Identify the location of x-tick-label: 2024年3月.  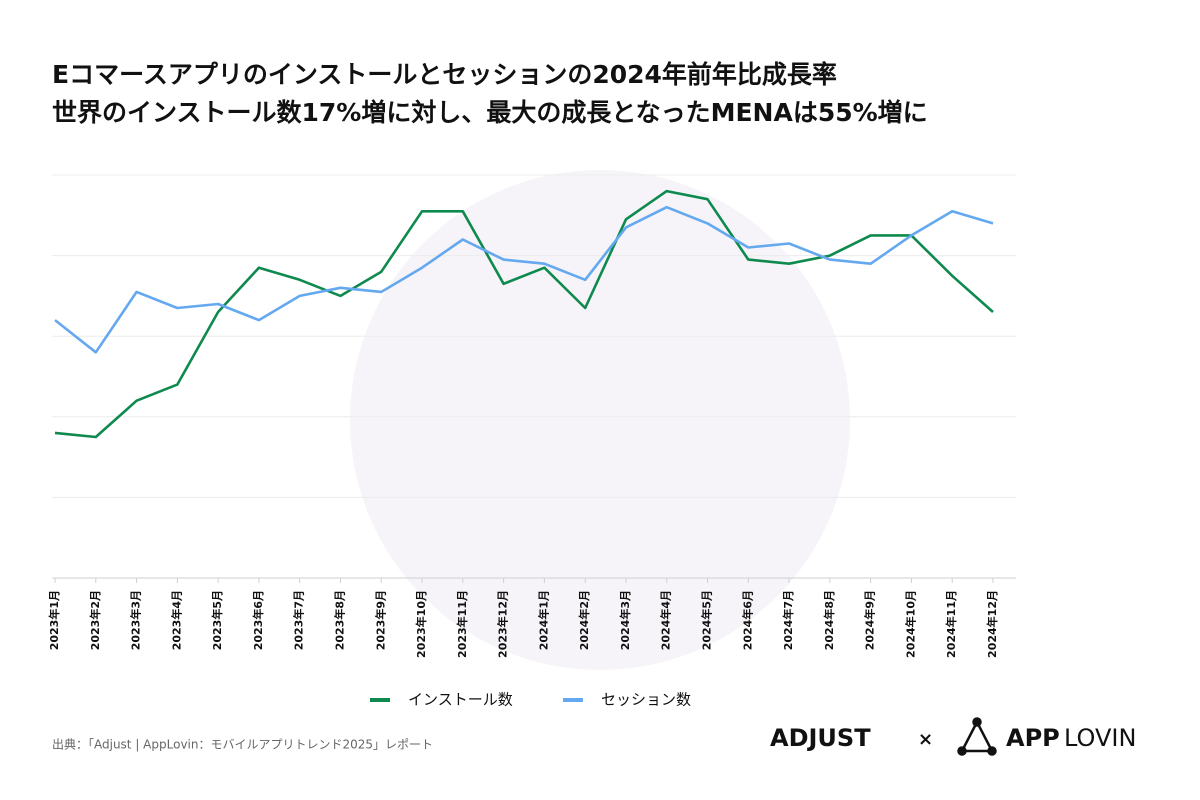
(625, 620).